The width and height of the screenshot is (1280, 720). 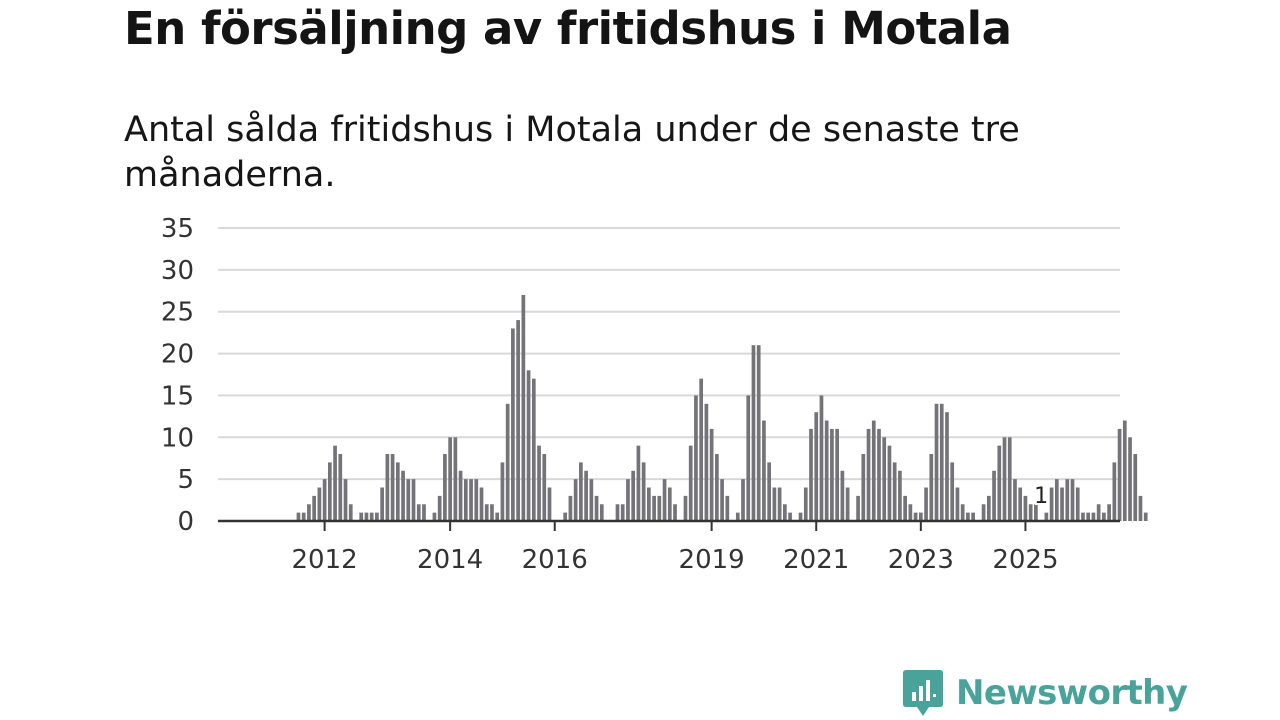 What do you see at coordinates (816, 560) in the screenshot?
I see `x-tick-label: 2021` at bounding box center [816, 560].